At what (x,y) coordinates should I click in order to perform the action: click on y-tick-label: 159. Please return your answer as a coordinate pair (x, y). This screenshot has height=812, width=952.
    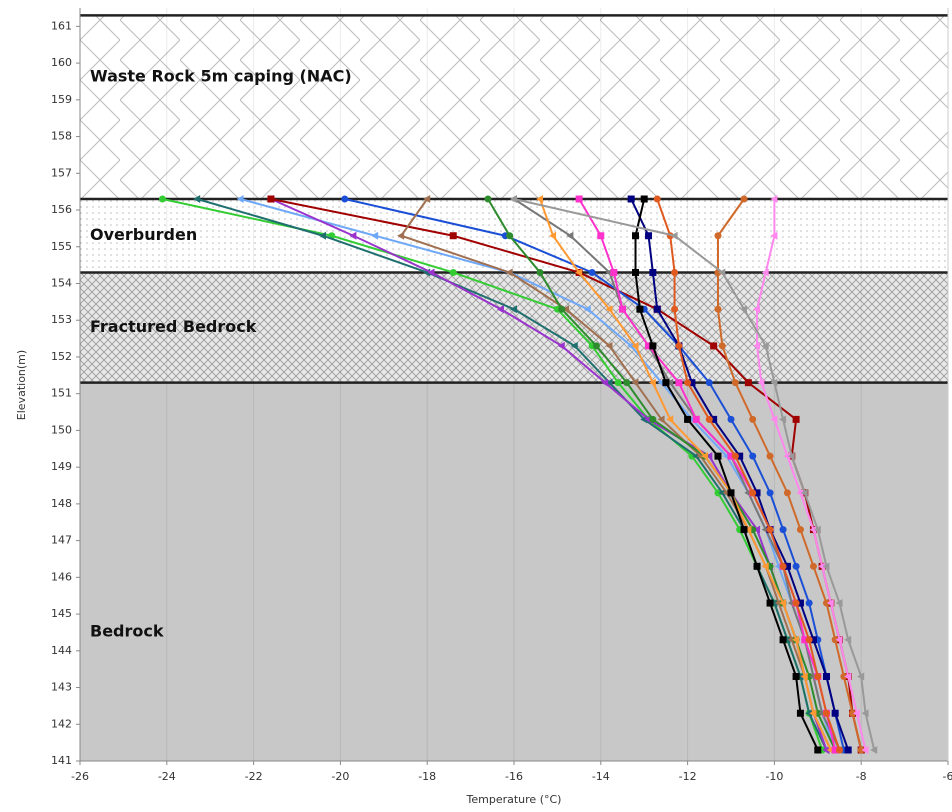
    Looking at the image, I should click on (61, 99).